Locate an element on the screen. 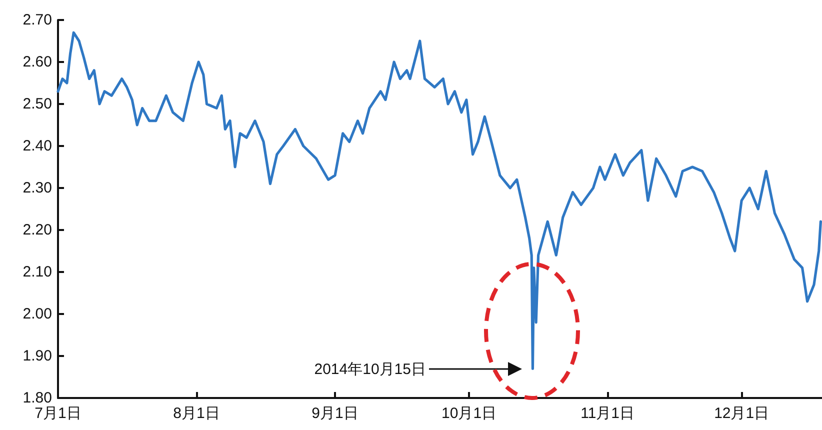 This screenshot has height=430, width=822. x-tick-label: 9月1日 is located at coordinates (335, 413).